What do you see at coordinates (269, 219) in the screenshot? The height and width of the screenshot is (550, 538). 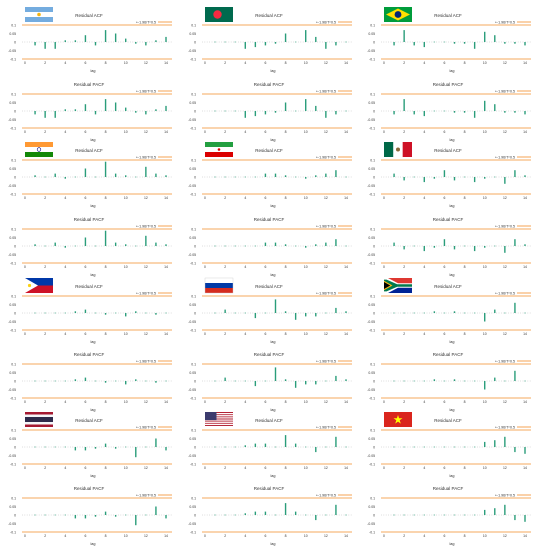 I see `chart-title: Residual PACF` at bounding box center [269, 219].